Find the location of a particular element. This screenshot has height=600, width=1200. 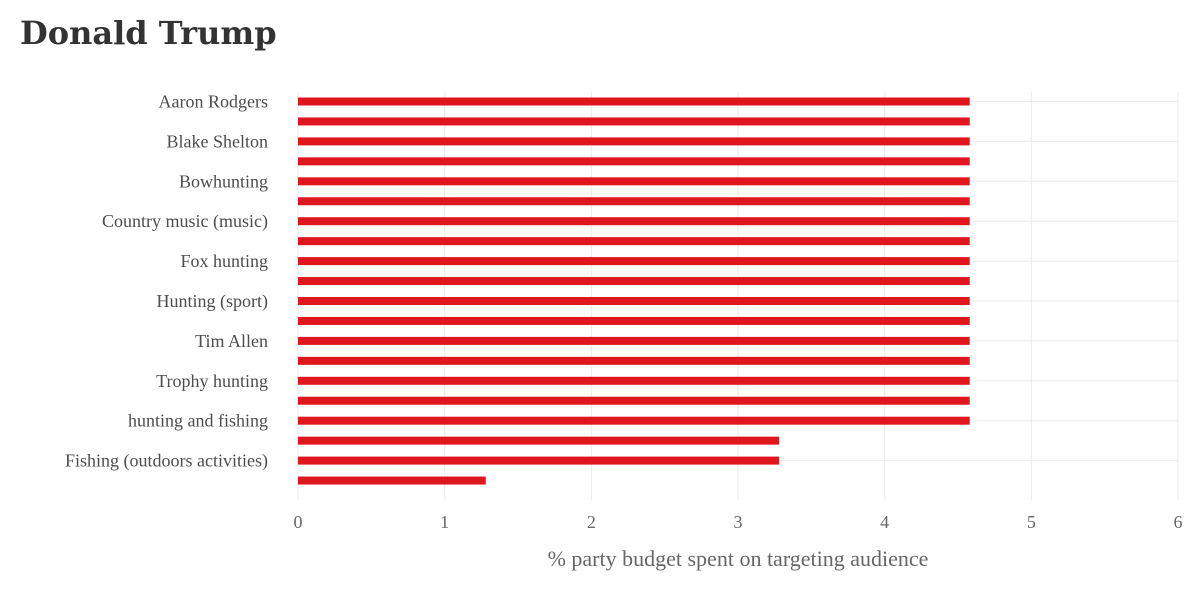

chart-title: Donald Trump is located at coordinates (148, 33).